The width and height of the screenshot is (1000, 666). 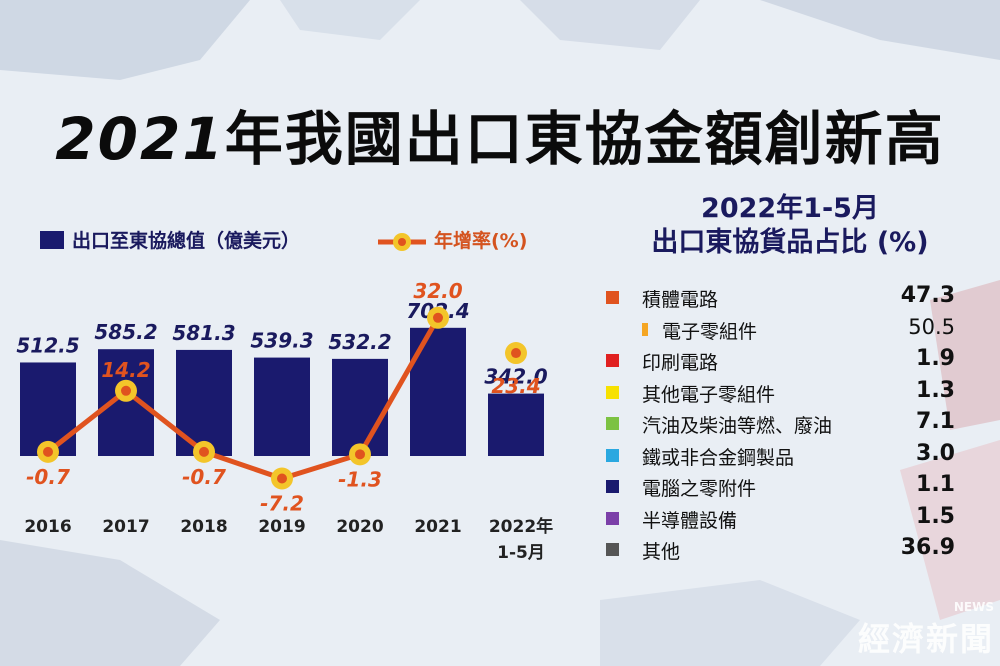 I want to click on share-item-name: 電腦之零附件, so click(x=699, y=489).